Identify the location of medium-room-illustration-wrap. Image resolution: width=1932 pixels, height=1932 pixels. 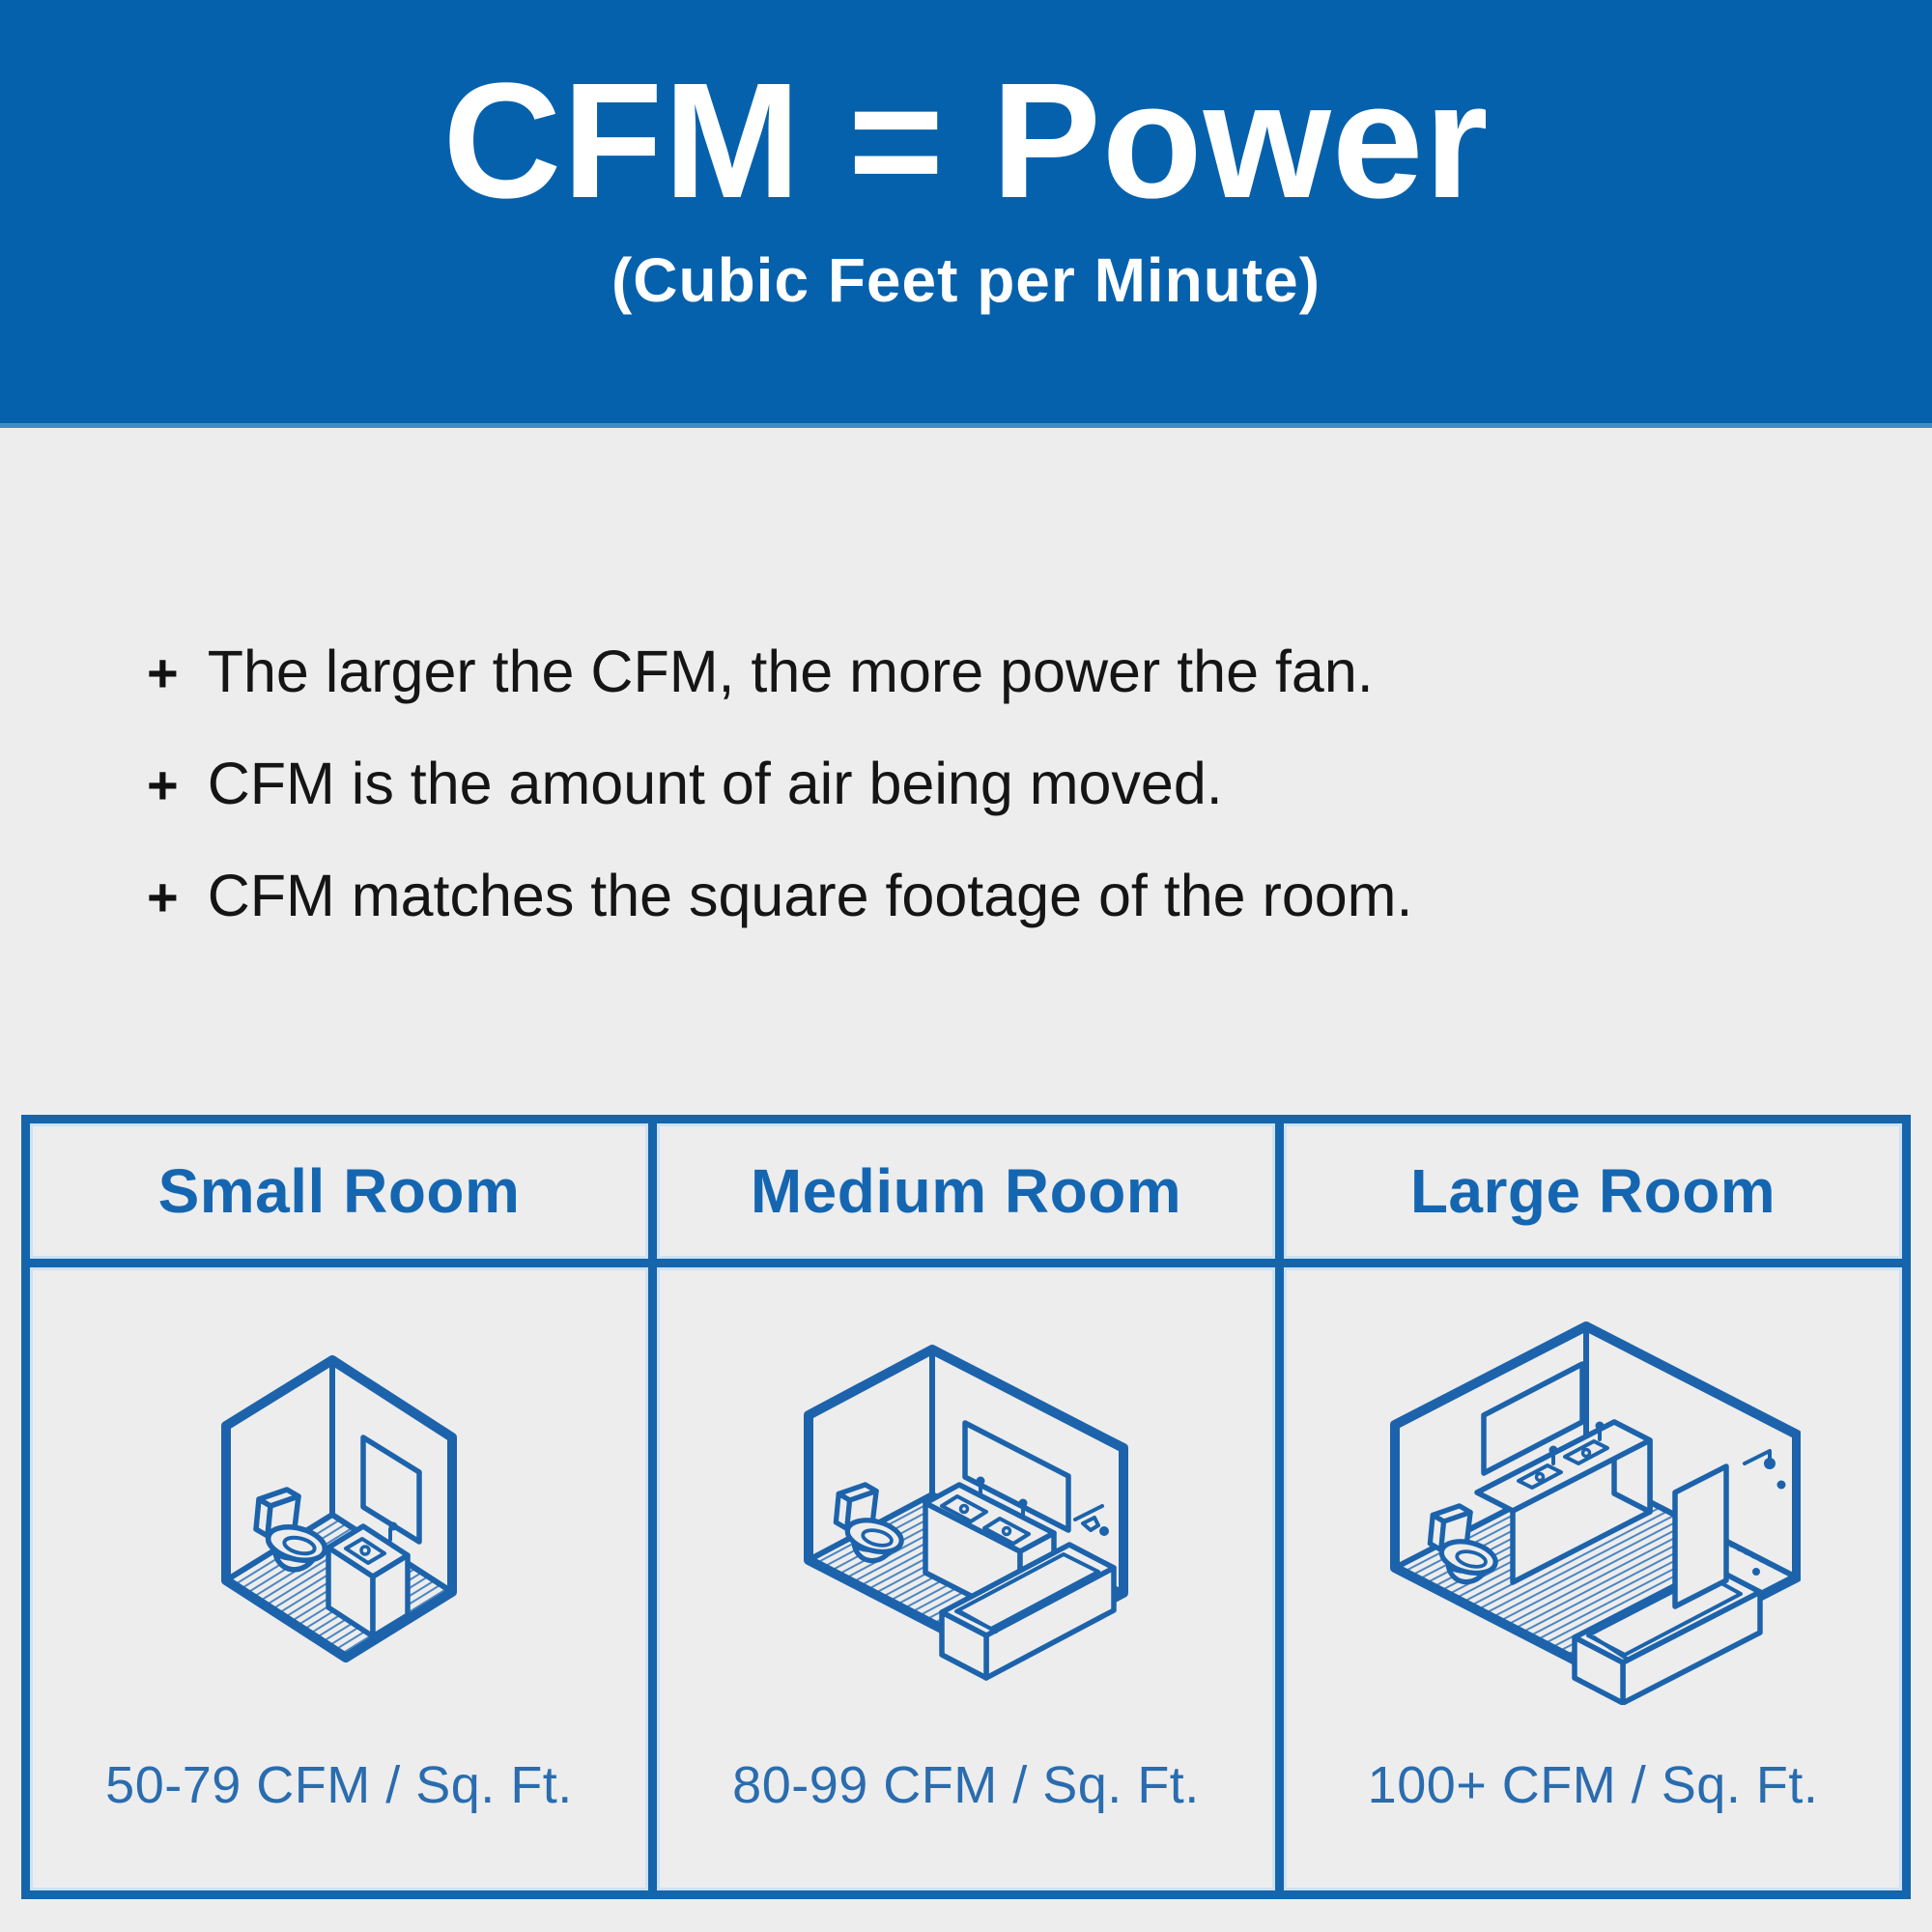
(966, 1511).